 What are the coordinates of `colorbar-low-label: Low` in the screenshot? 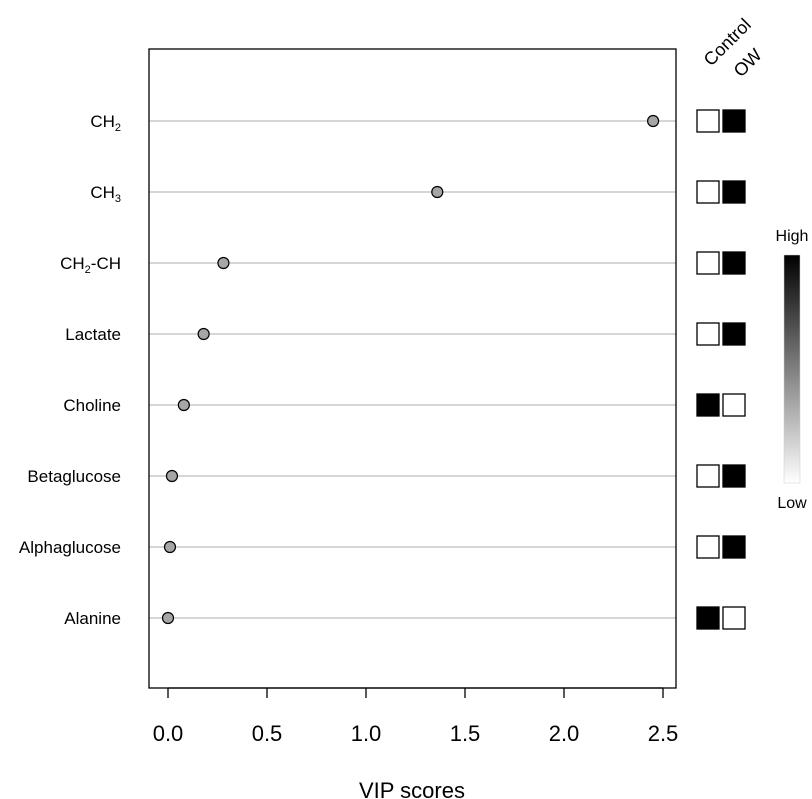 It's located at (792, 503).